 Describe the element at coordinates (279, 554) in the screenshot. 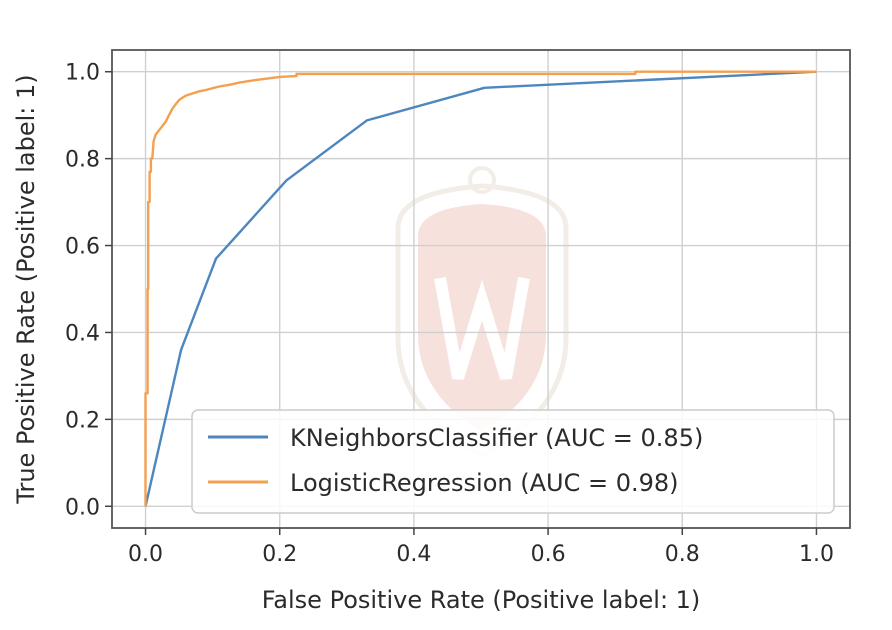

I see `x-tick-label: 0.2` at that location.